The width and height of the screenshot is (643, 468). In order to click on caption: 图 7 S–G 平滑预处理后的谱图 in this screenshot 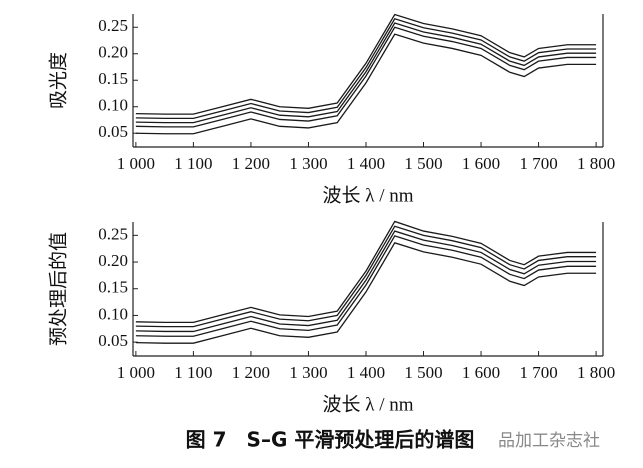, I will do `click(330, 440)`.